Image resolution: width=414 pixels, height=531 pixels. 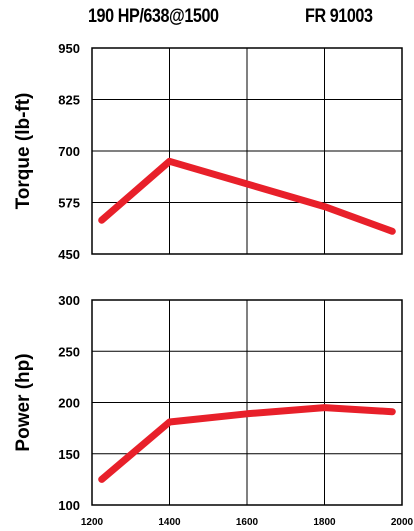 What do you see at coordinates (92, 522) in the screenshot?
I see `power-x-tick-label: 1200` at bounding box center [92, 522].